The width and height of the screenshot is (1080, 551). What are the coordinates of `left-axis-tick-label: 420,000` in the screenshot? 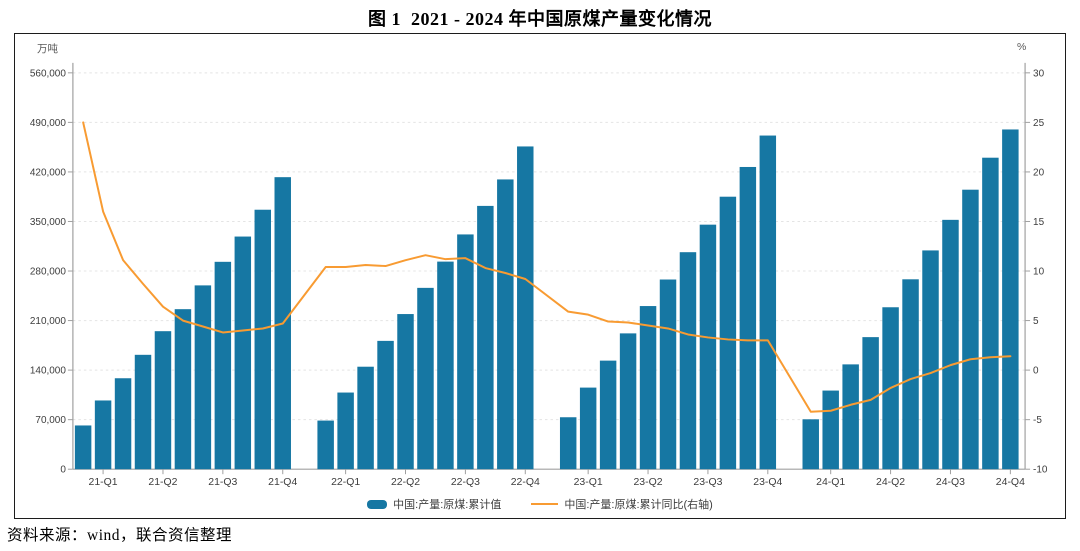 It's located at (48, 172).